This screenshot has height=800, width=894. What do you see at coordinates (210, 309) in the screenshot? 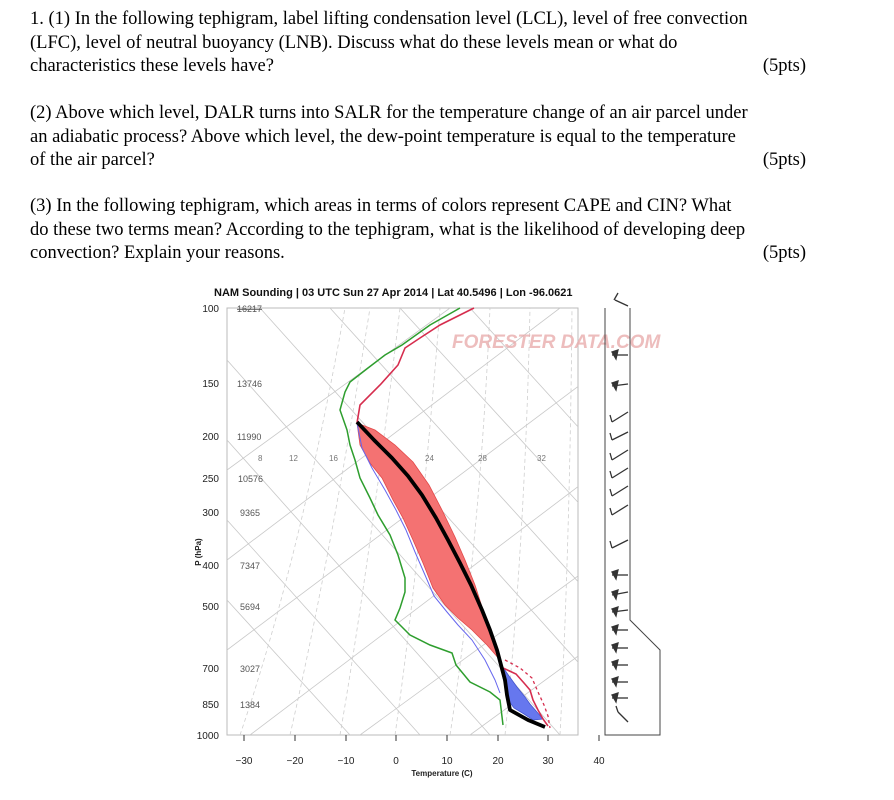
I see `pressure-label: 100` at bounding box center [210, 309].